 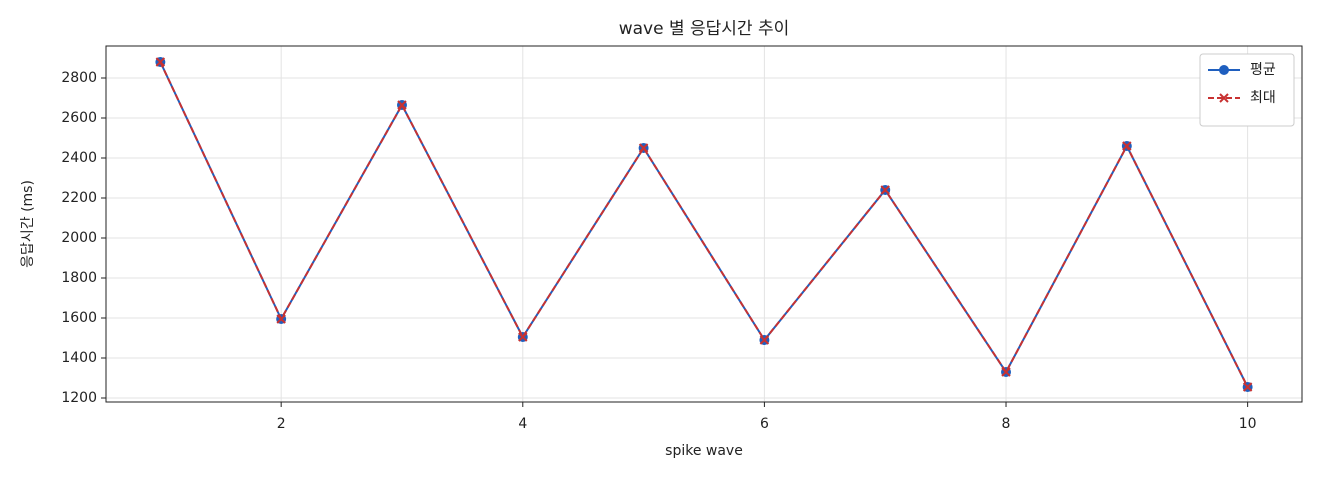 I want to click on y-tick-label: 2200, so click(x=79, y=198).